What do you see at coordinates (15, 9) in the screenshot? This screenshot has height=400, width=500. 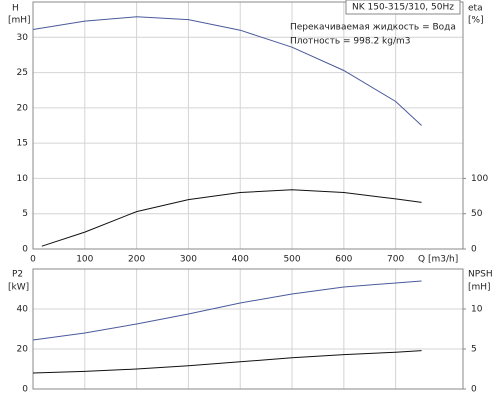 I see `y-axis-label: H` at bounding box center [15, 9].